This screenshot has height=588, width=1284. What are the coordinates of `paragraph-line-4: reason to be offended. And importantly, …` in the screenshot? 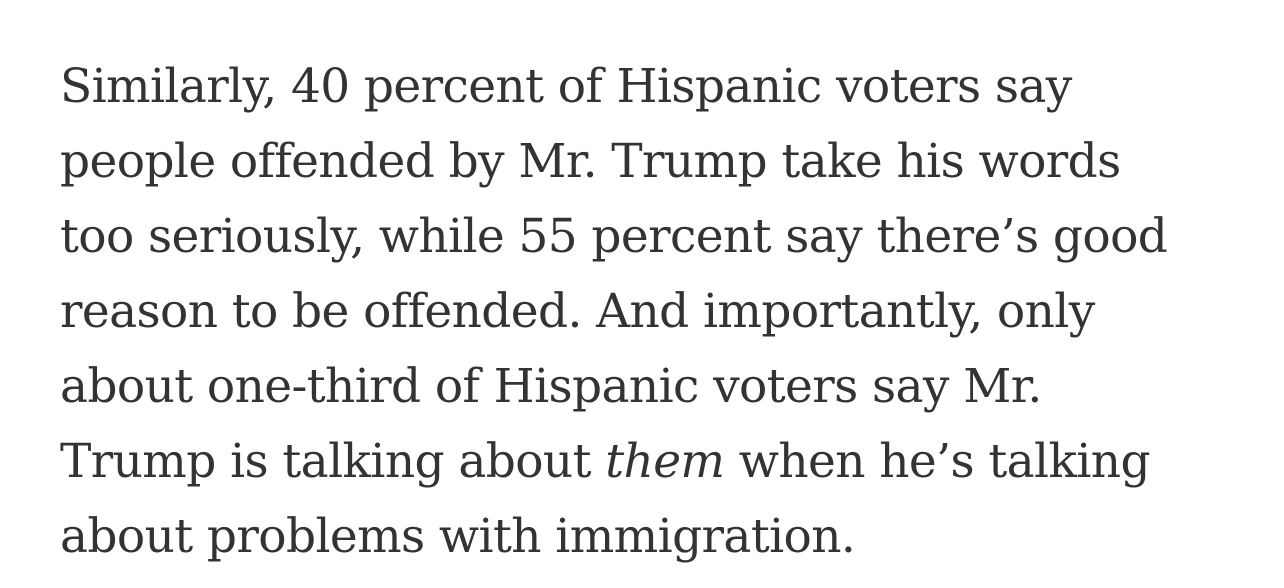 It's located at (577, 311).